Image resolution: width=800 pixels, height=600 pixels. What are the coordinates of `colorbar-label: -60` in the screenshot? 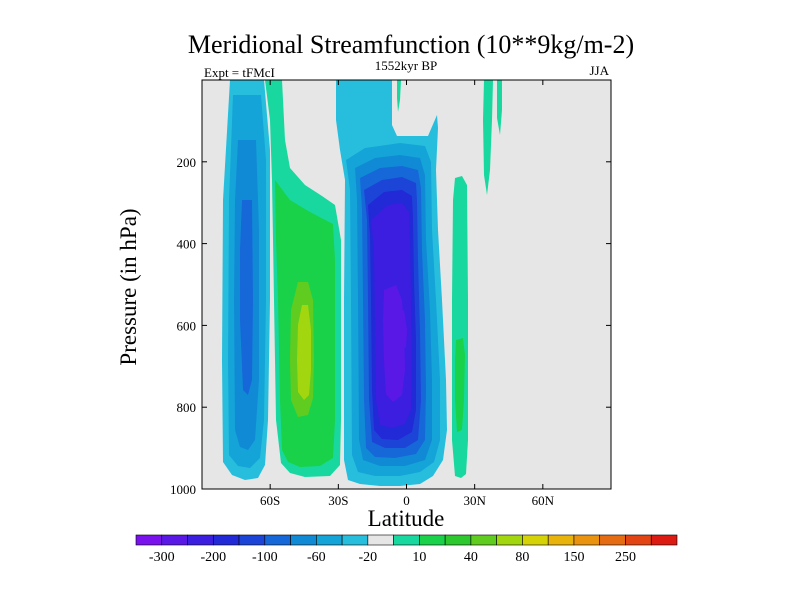 It's located at (316, 557).